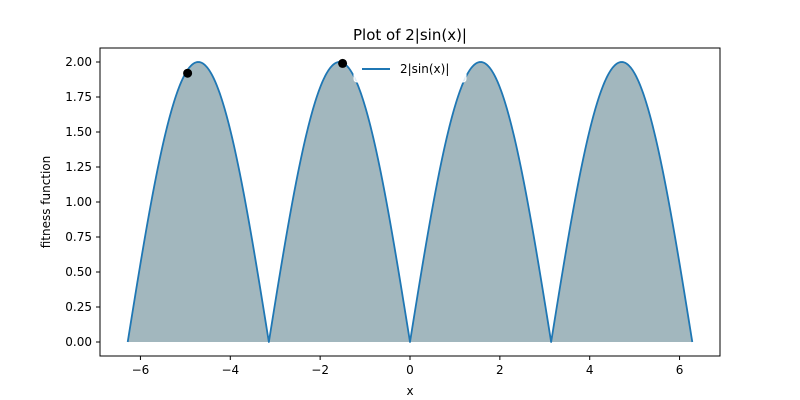 This screenshot has height=400, width=800. Describe the element at coordinates (141, 370) in the screenshot. I see `x-tick-label: −6` at that location.